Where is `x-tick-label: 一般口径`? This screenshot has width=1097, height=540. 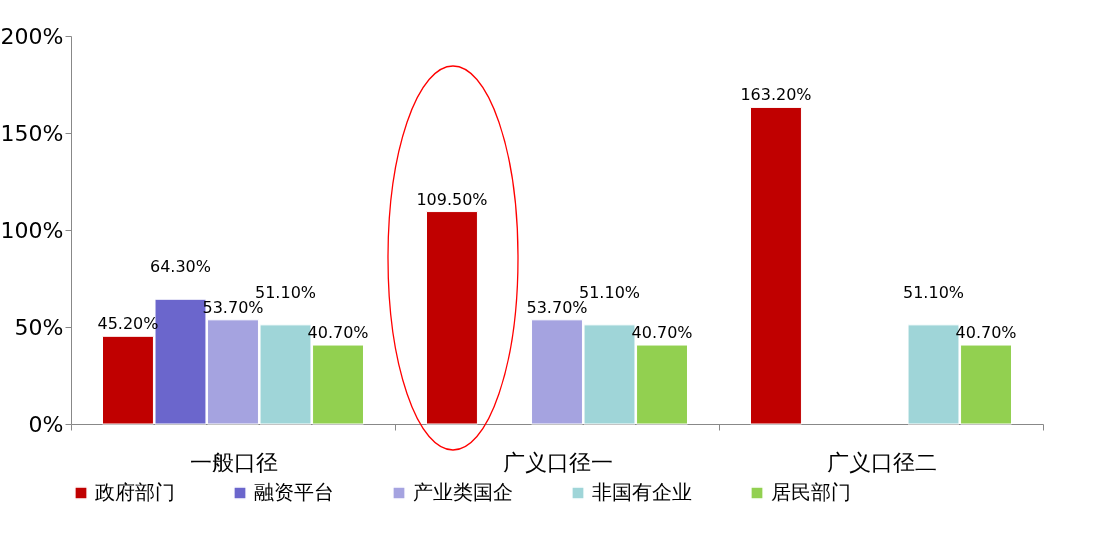 x-tick-label: 一般口径 is located at coordinates (233, 462).